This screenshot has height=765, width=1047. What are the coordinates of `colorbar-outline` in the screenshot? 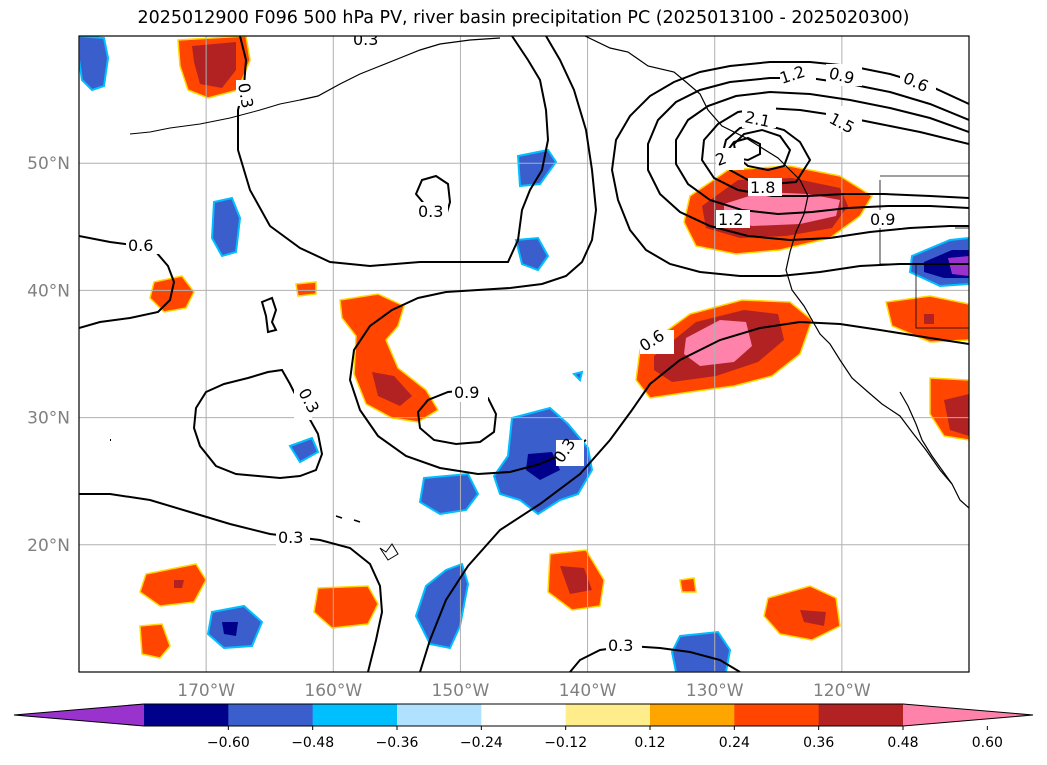 It's located at (523, 715).